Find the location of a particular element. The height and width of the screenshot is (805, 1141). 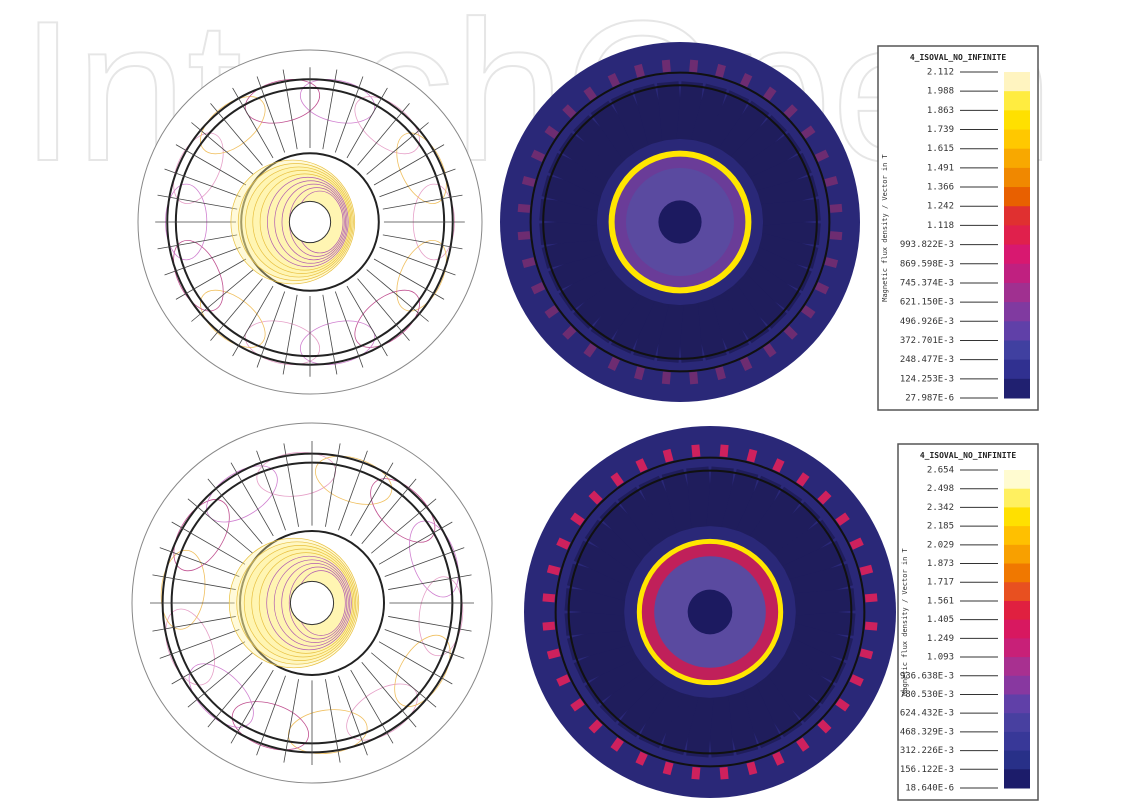

isoline-plot is located at coordinates (310, 222).